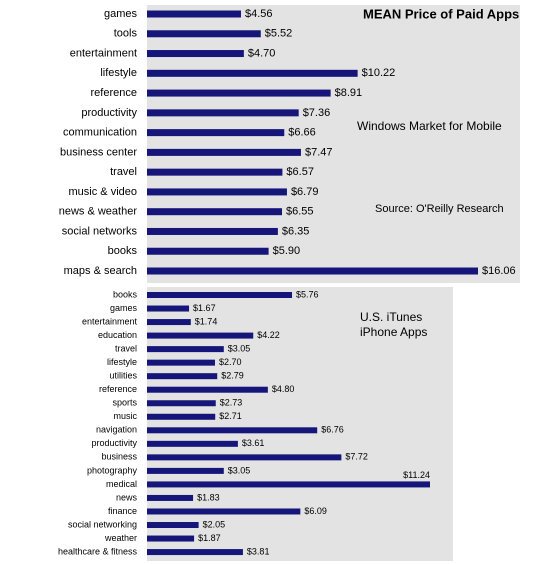 This screenshot has height=565, width=560. I want to click on category-label: news, so click(127, 497).